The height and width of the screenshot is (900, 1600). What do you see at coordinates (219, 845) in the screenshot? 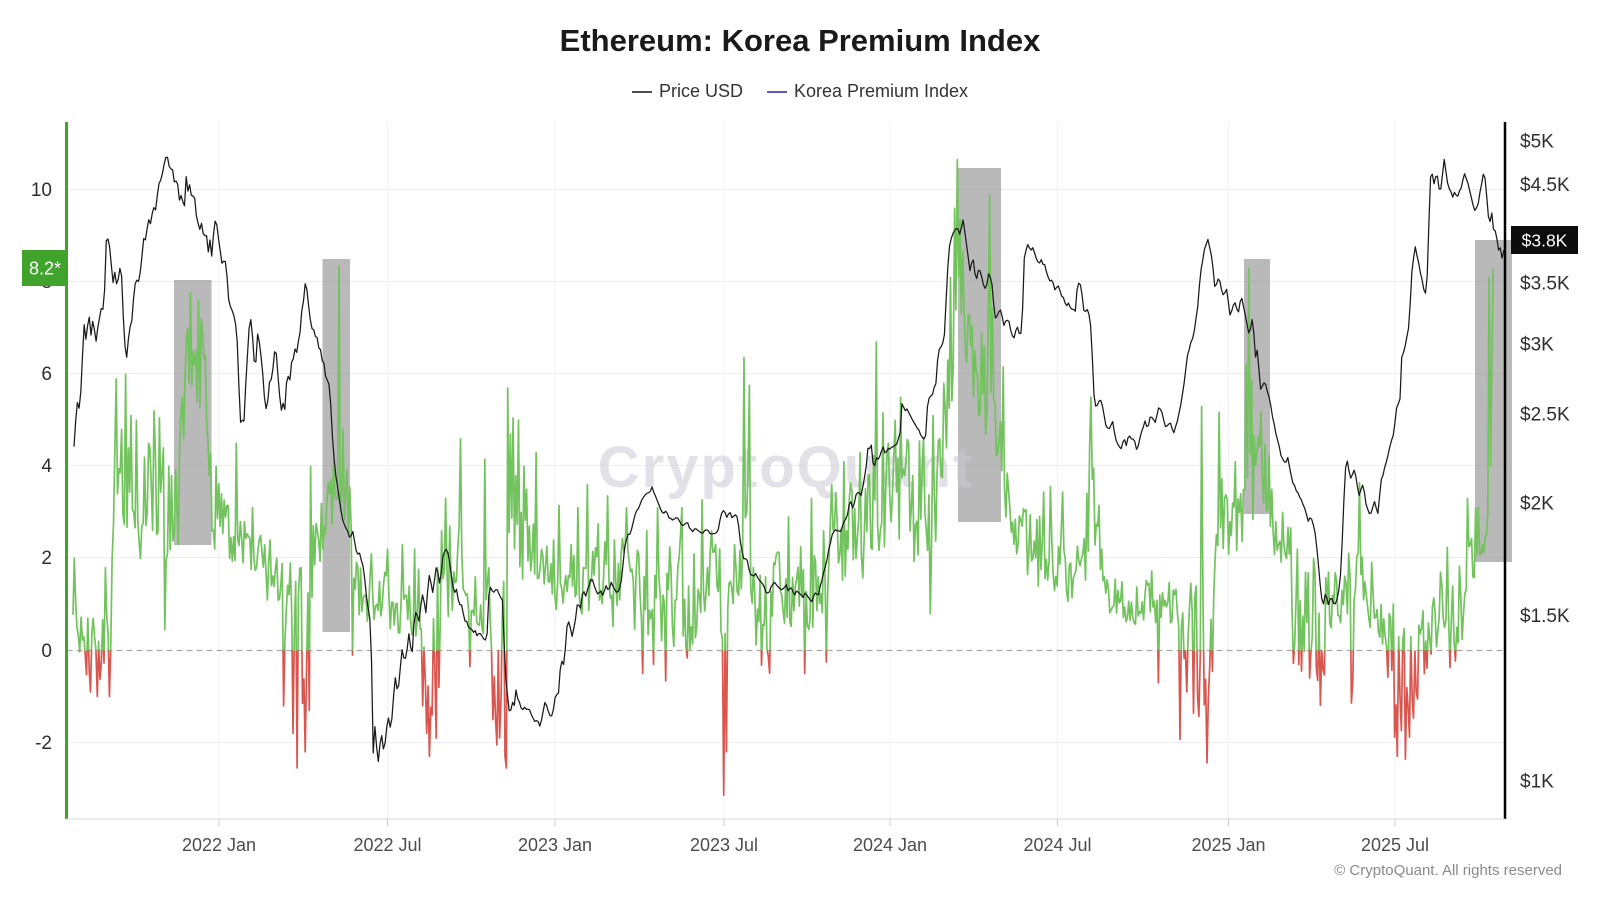
I see `svg-text: 2022 Jan` at bounding box center [219, 845].